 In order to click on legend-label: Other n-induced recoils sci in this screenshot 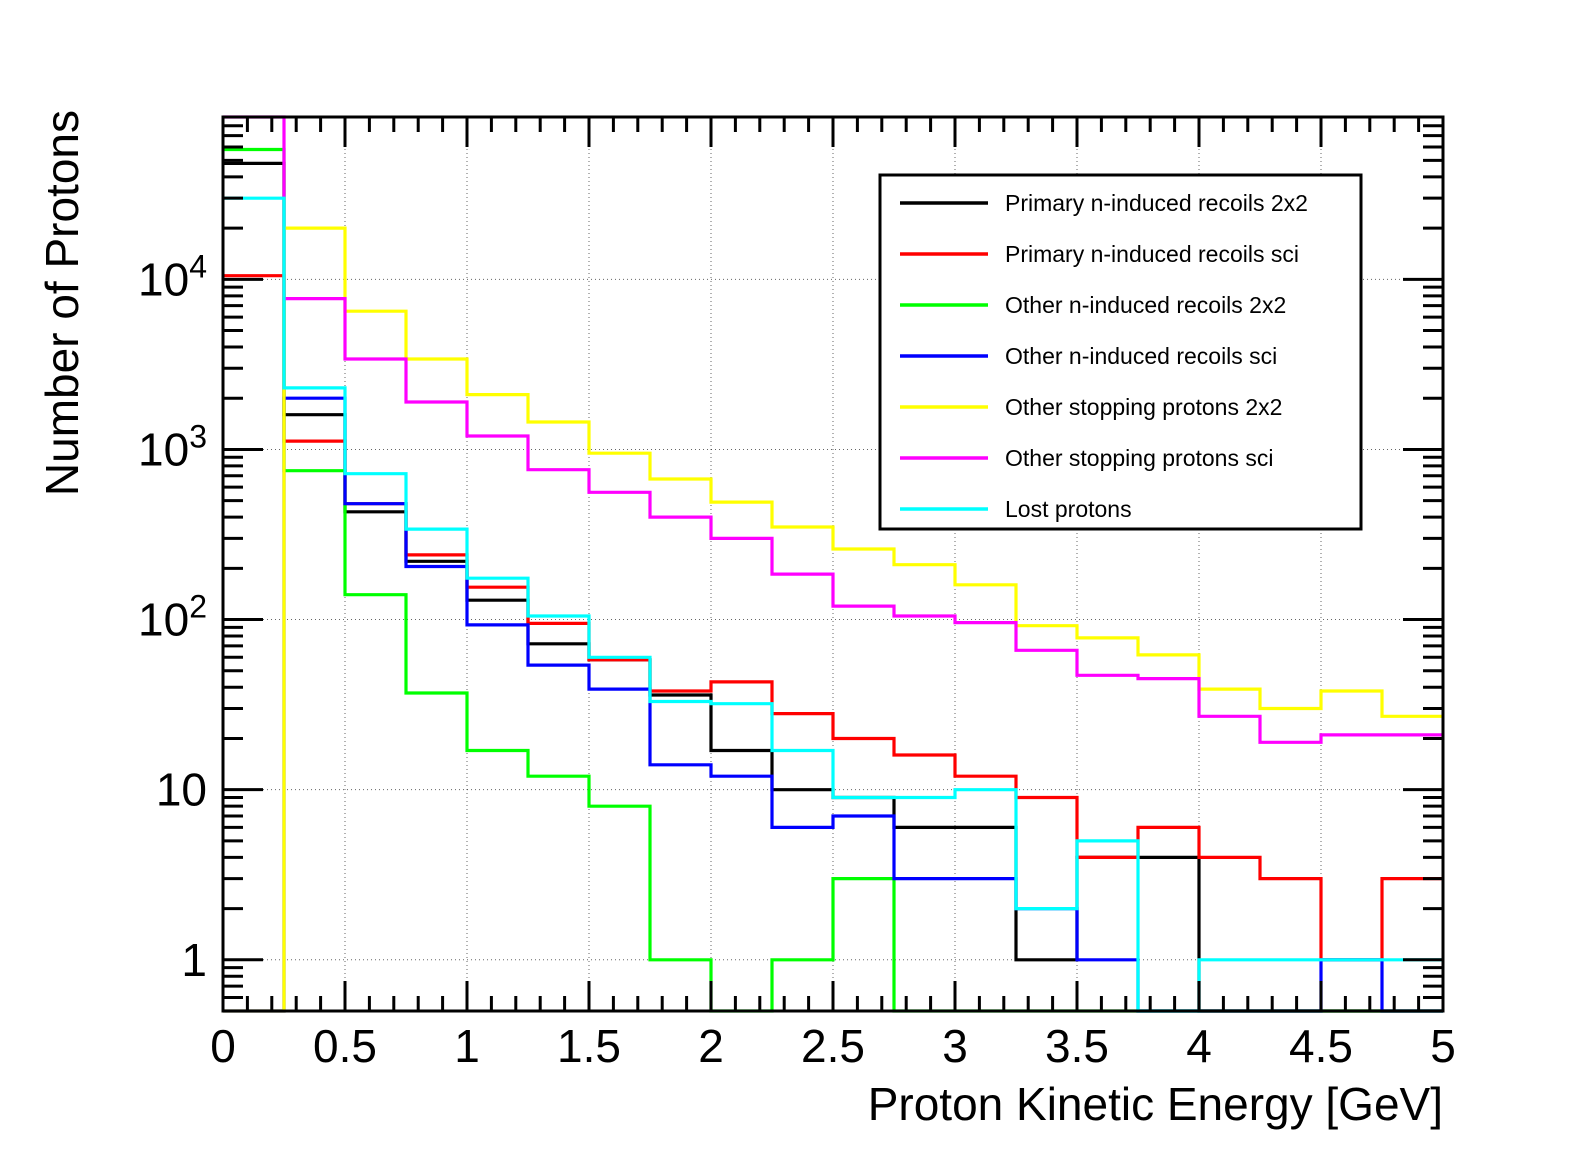, I will do `click(1141, 356)`.